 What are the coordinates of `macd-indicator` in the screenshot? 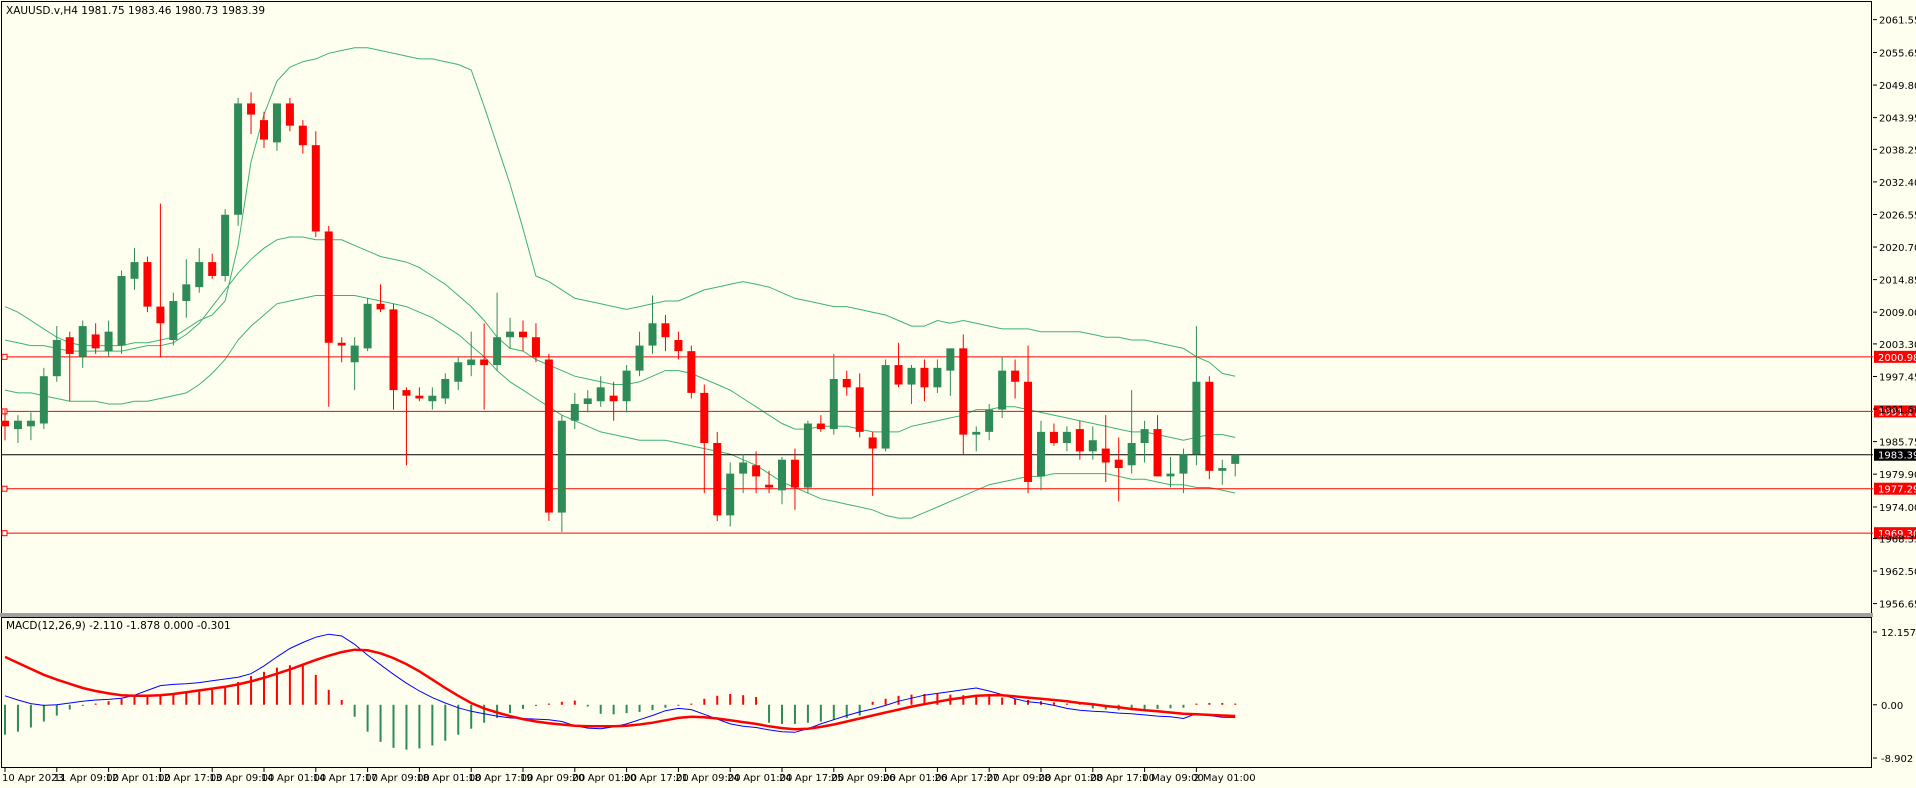 It's located at (620, 691).